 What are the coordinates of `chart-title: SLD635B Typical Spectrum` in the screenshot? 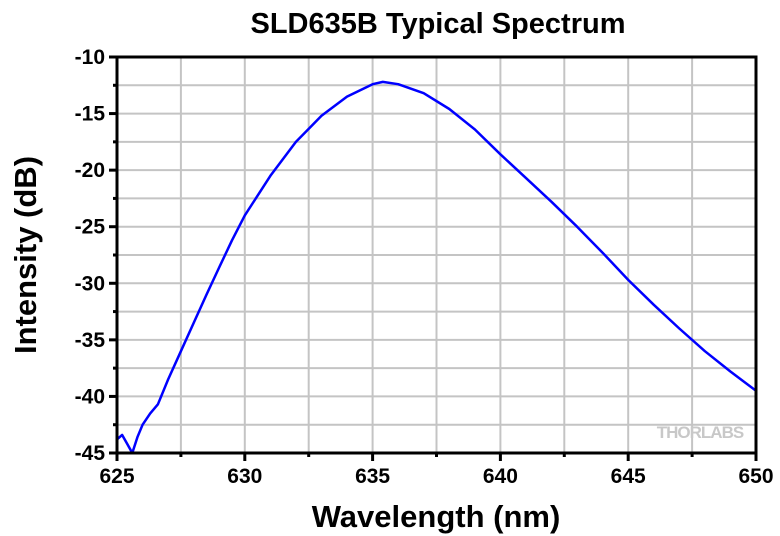 It's located at (438, 24).